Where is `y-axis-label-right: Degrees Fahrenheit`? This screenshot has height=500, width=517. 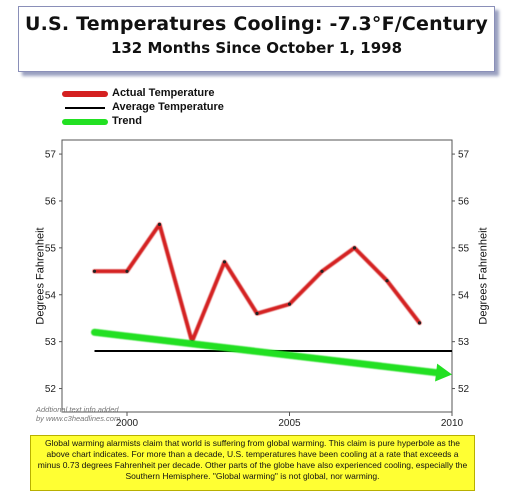 y-axis-label-right: Degrees Fahrenheit is located at coordinates (483, 276).